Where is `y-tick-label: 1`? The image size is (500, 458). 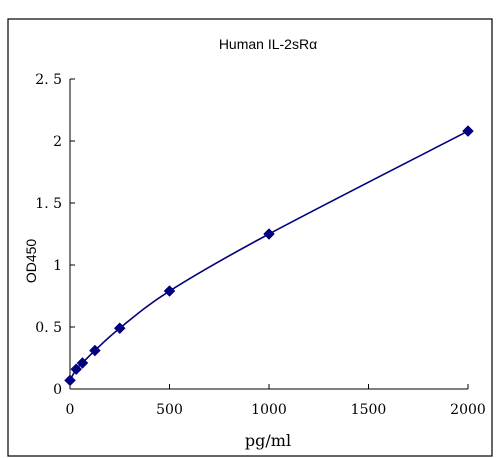 y-tick-label: 1 is located at coordinates (57, 266).